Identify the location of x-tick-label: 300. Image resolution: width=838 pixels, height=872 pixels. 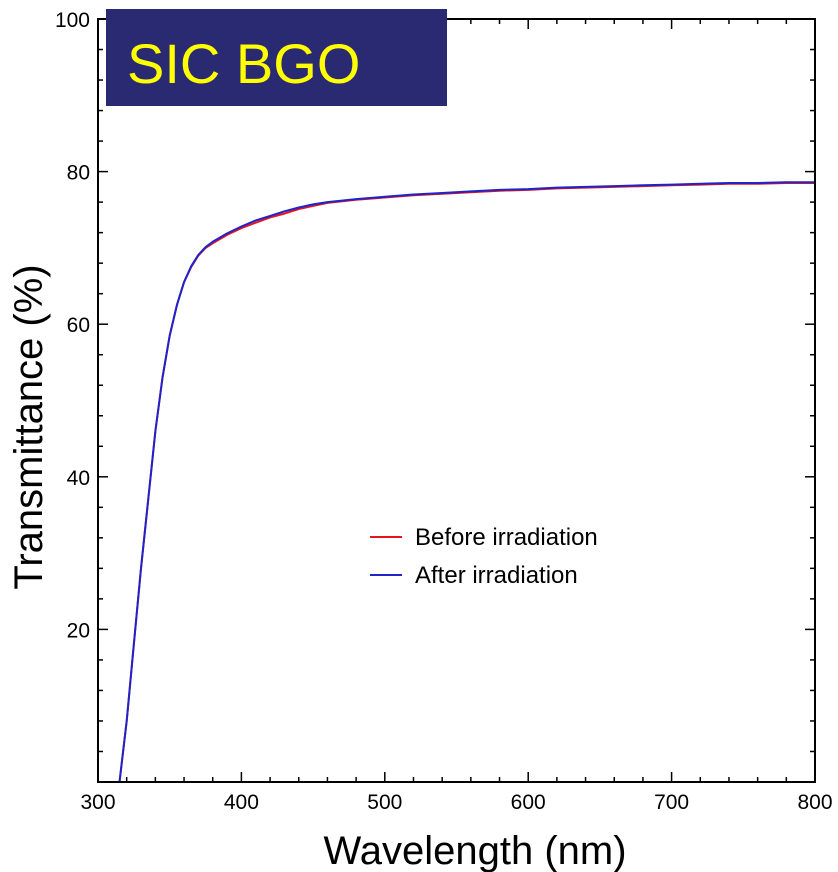
(97, 802).